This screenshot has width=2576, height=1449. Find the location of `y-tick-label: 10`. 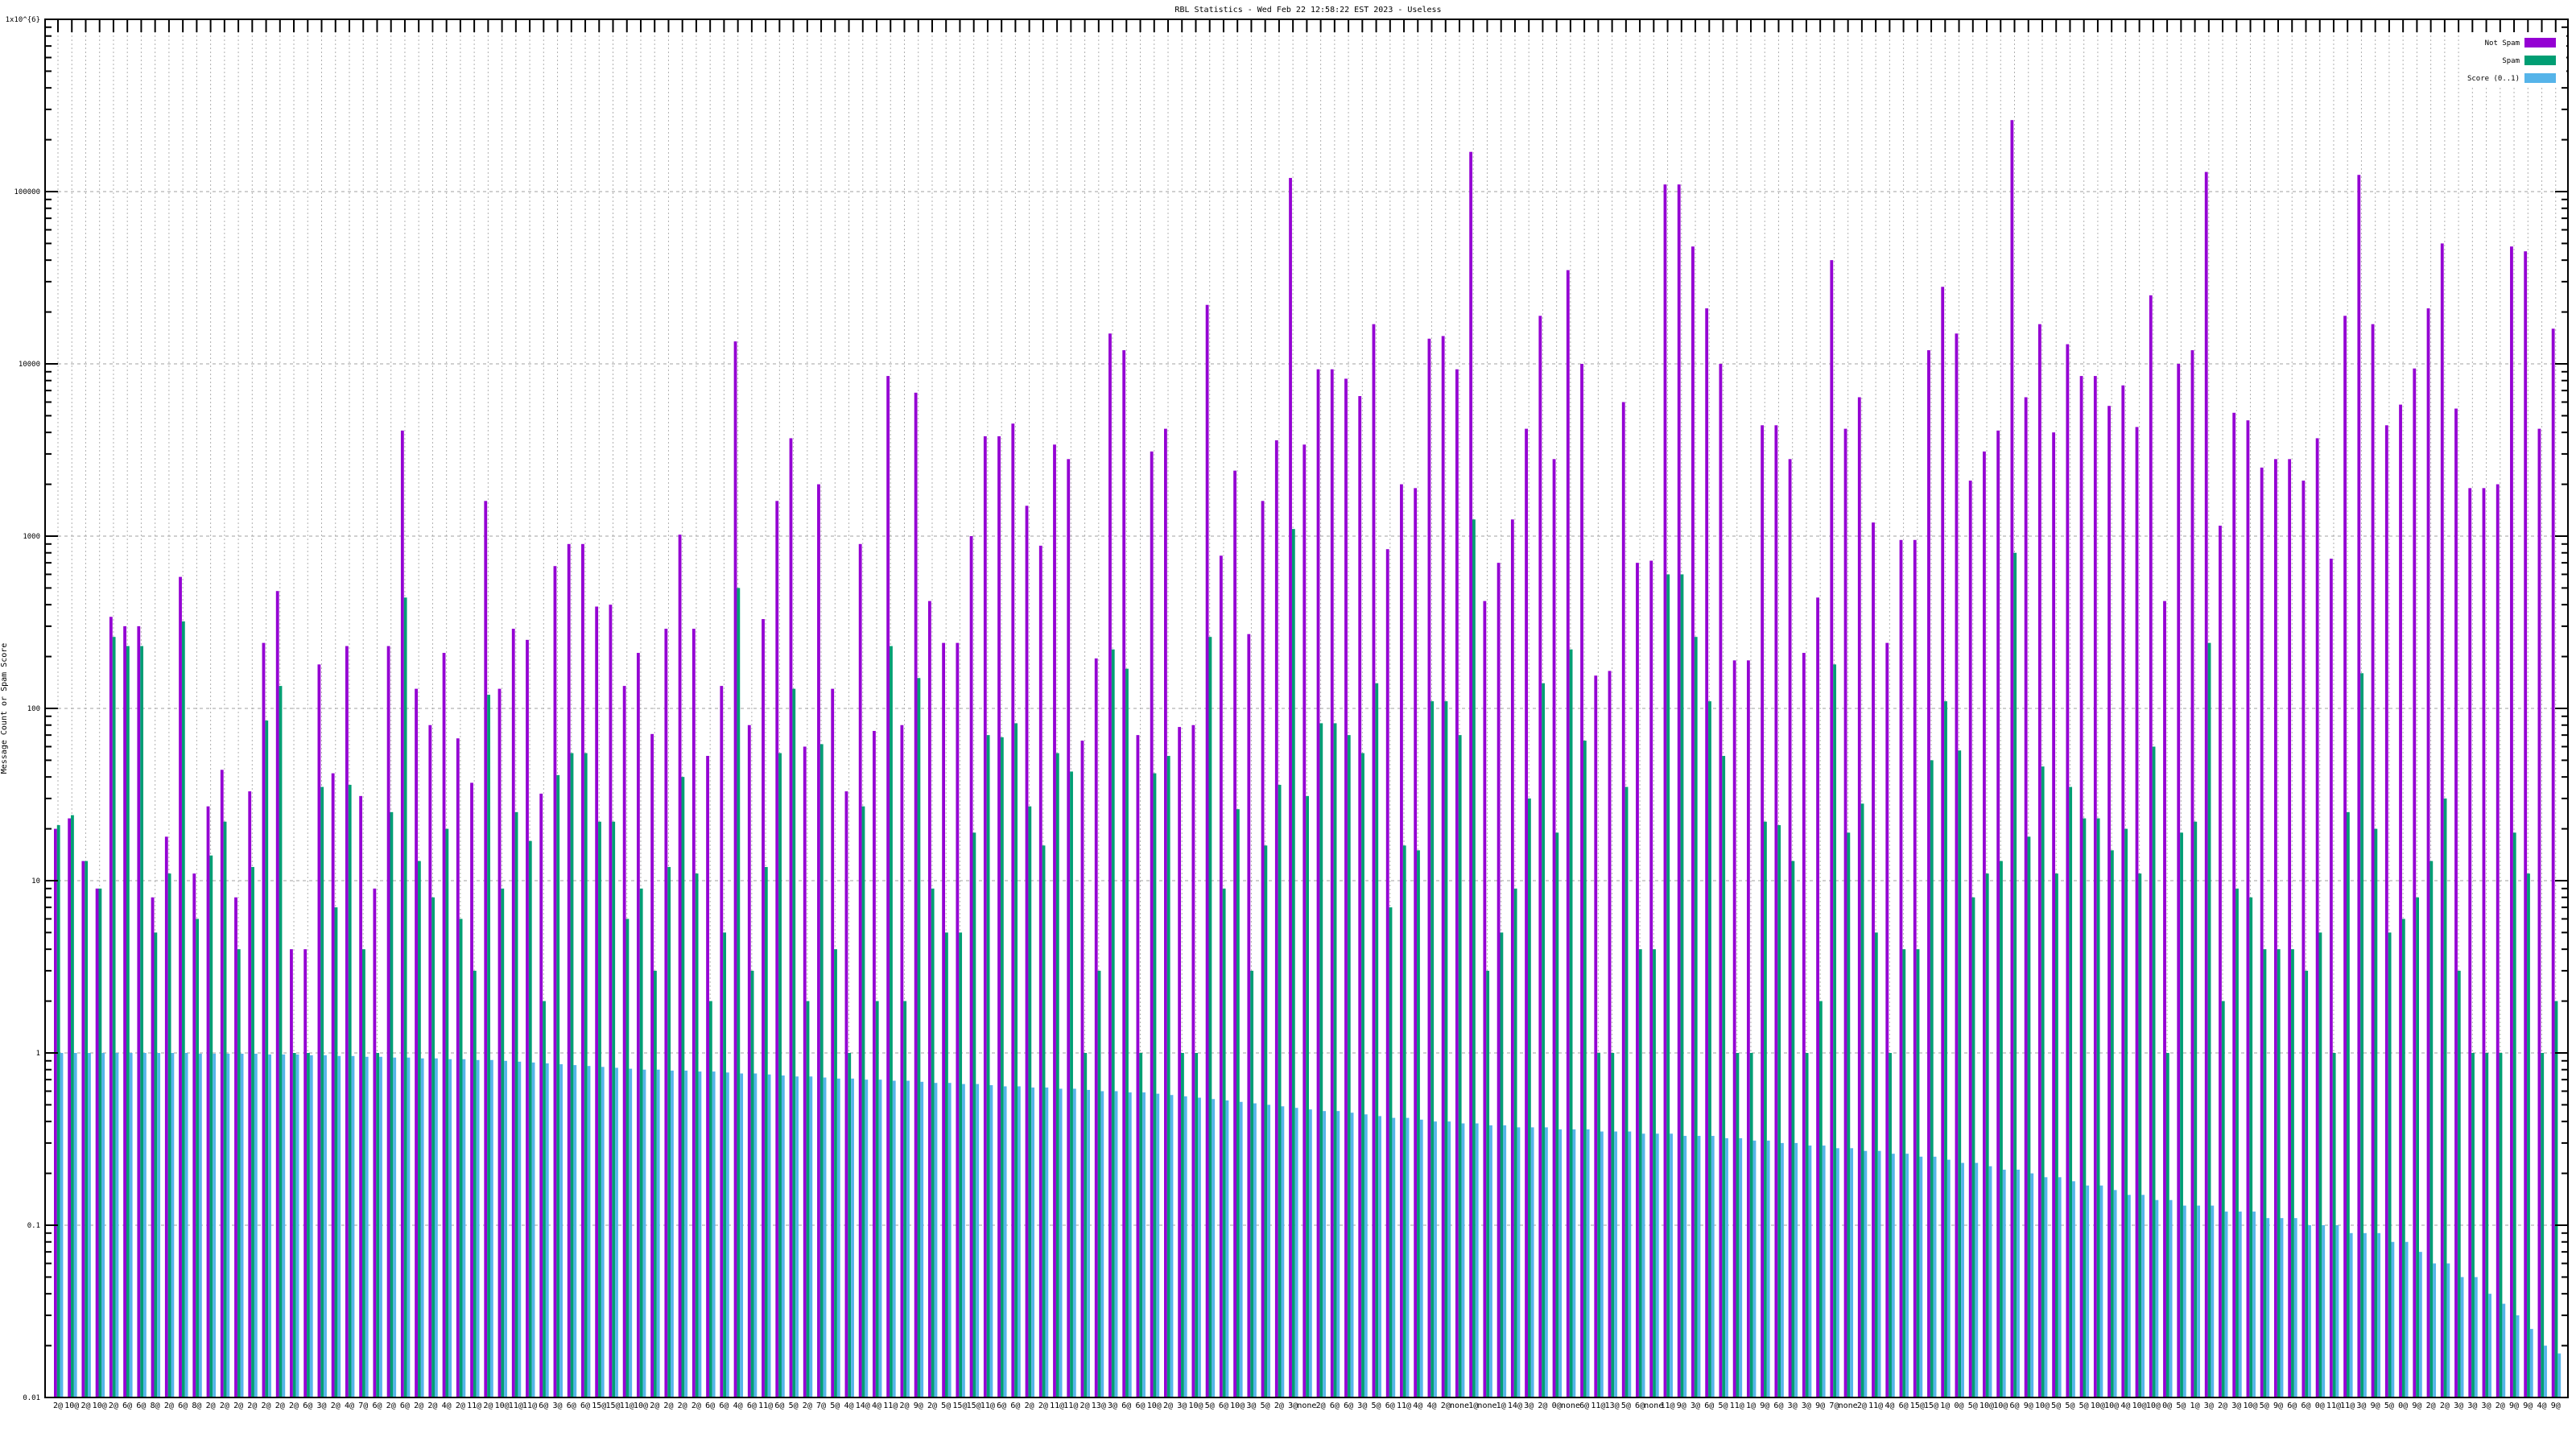

y-tick-label: 10 is located at coordinates (35, 882).